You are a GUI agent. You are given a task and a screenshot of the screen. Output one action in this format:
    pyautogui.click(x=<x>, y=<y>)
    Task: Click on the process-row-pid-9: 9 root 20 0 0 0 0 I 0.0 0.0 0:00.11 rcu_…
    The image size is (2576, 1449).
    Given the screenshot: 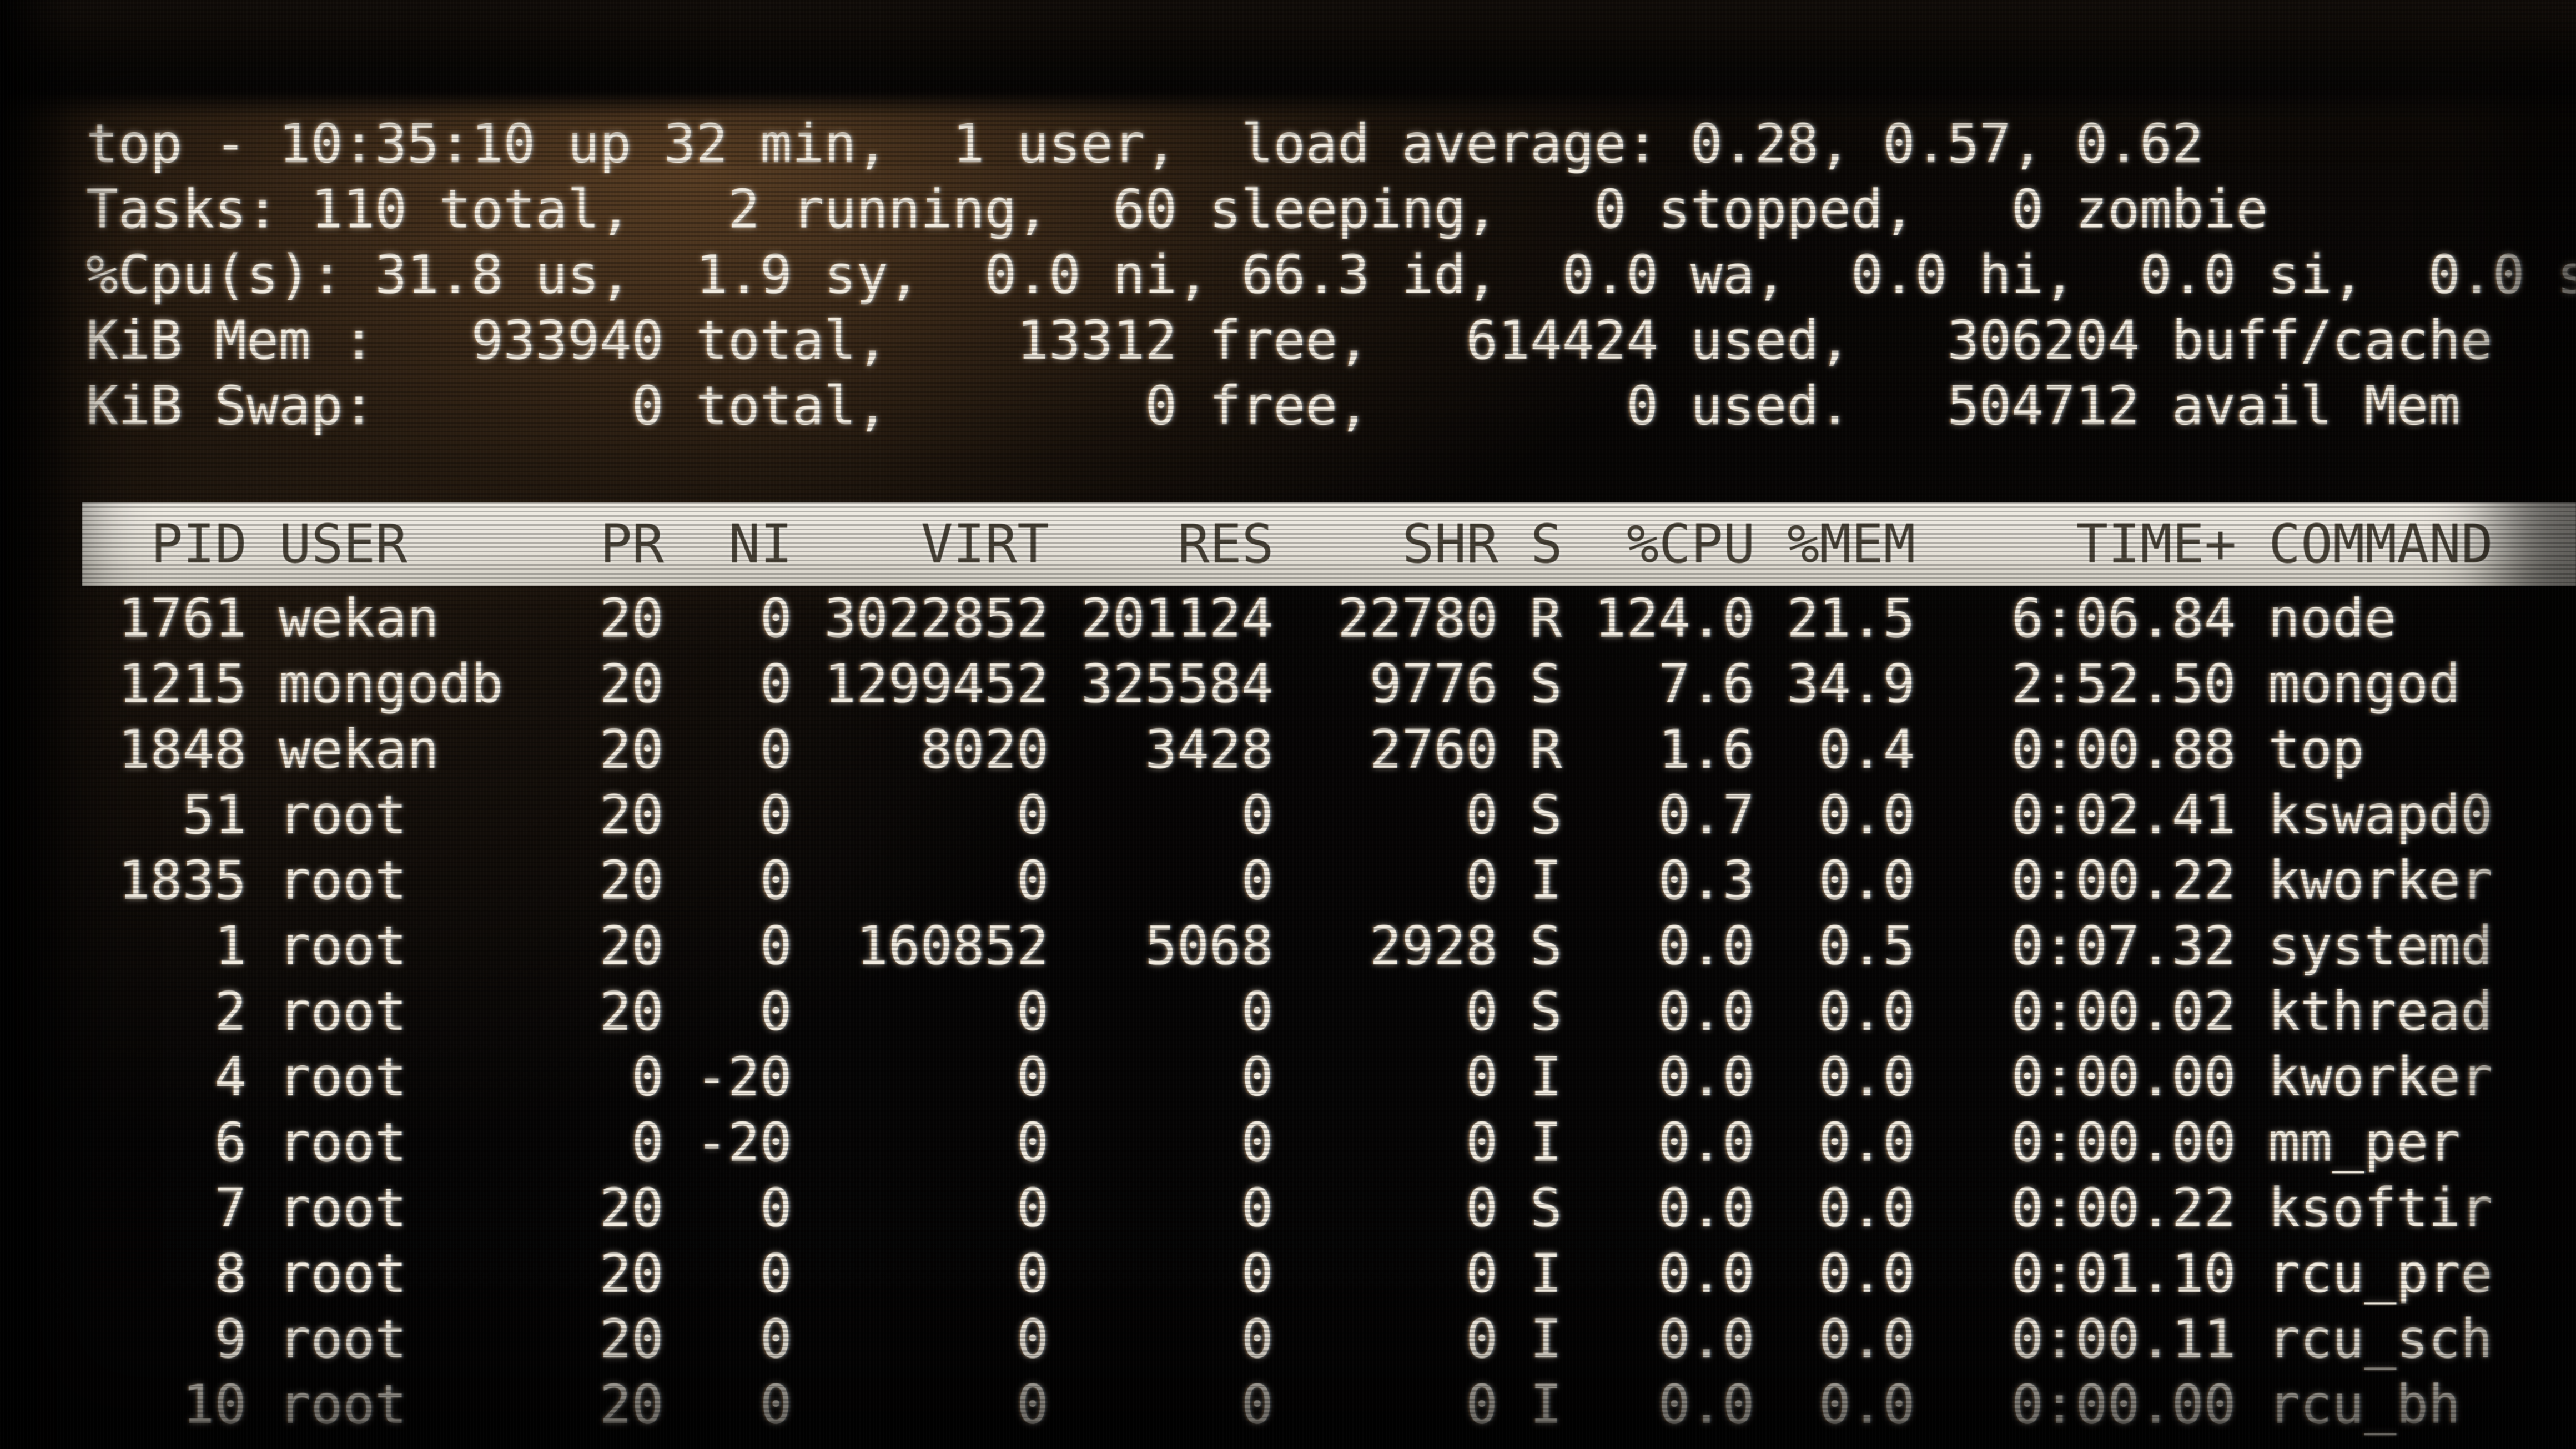 What is the action you would take?
    pyautogui.click(x=1289, y=1339)
    